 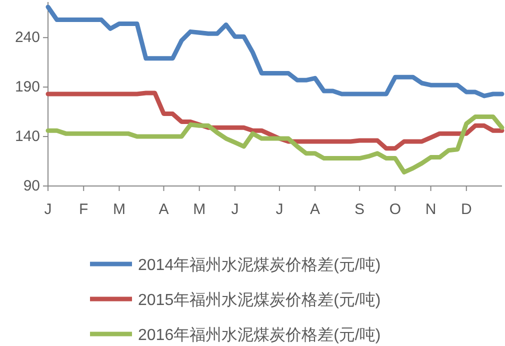 I want to click on y-tick-label: 140, so click(x=27, y=137).